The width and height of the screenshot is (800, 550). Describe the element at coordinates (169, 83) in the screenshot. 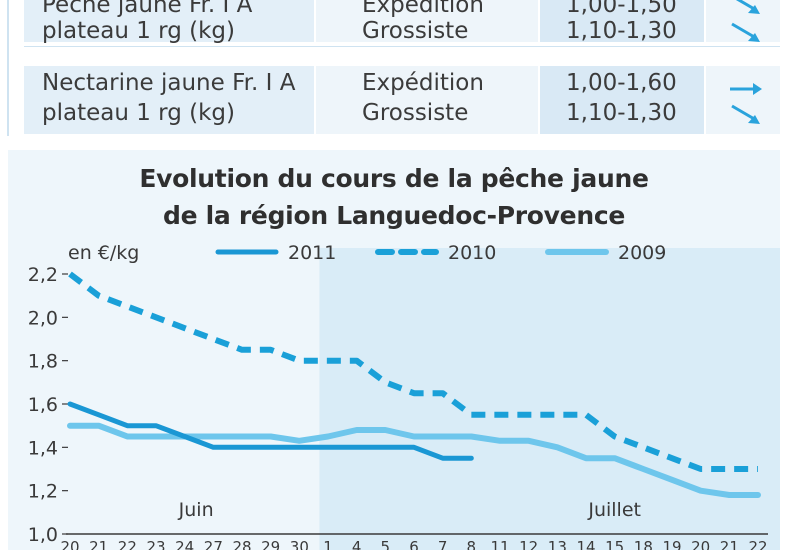

I see `product-line1: Nectarine jaune Fr. I A` at that location.